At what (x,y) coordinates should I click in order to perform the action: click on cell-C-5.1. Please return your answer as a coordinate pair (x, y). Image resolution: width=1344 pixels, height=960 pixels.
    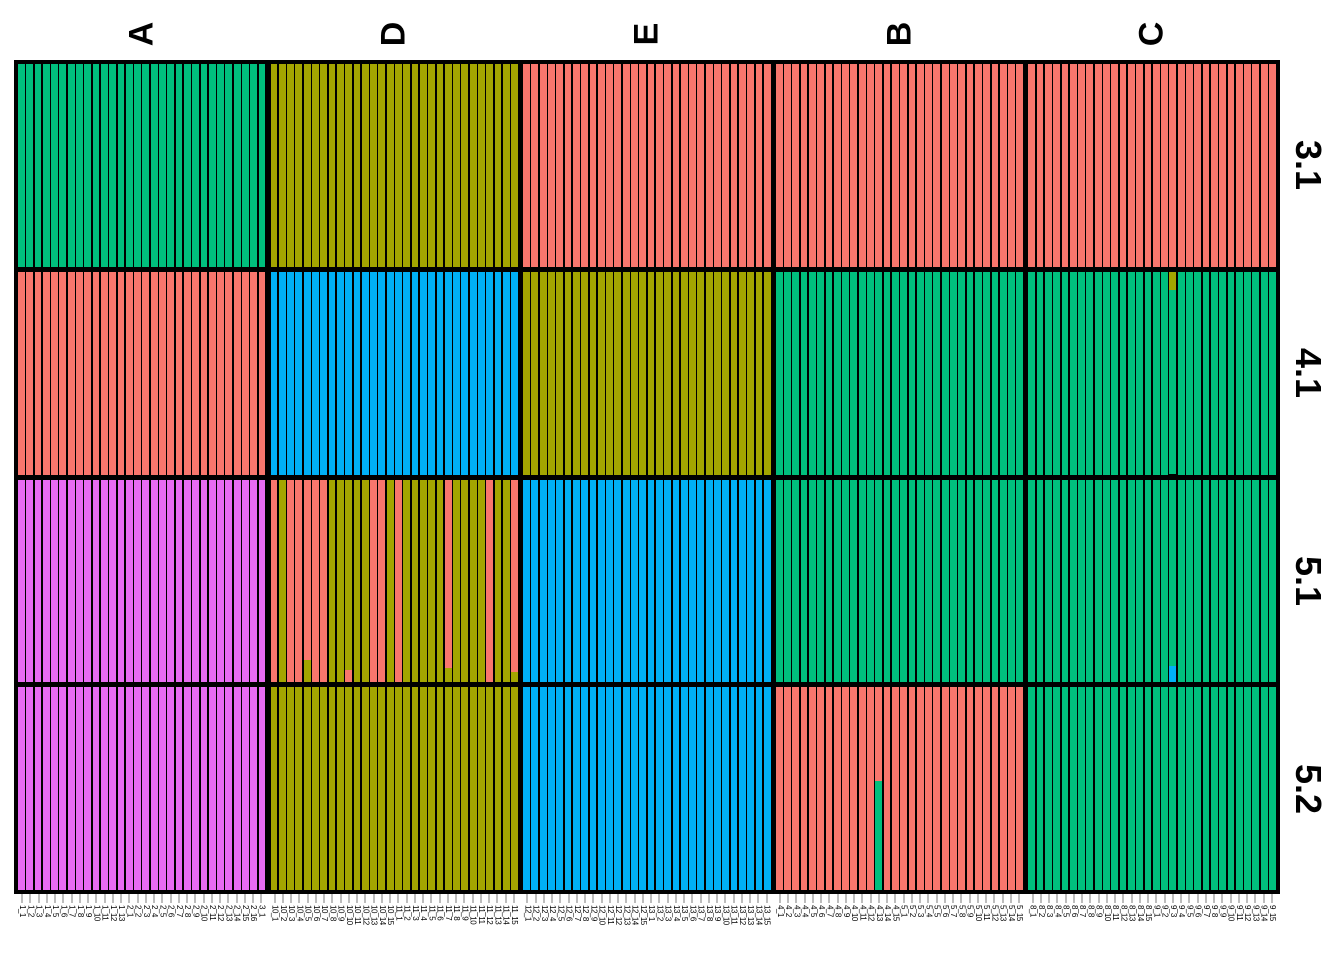
    Looking at the image, I should click on (1152, 581).